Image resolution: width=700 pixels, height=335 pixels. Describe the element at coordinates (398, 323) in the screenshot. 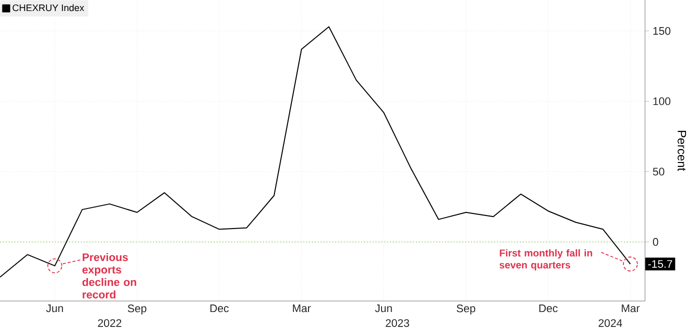

I see `text: 2023` at that location.